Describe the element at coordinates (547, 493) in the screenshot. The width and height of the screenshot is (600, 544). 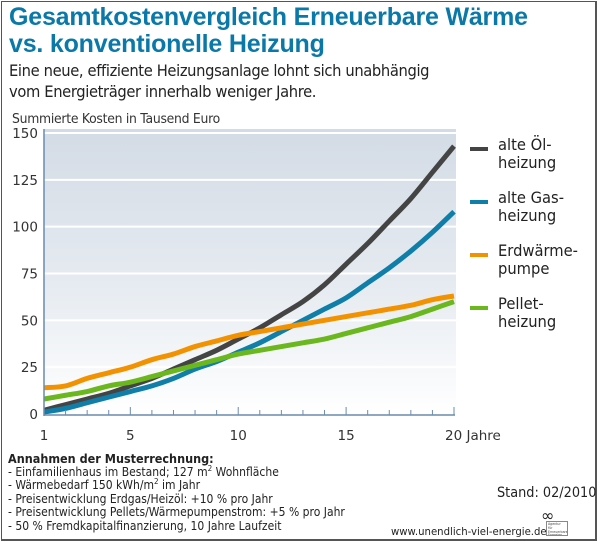
I see `date-stamp: Stand: 02/2010` at that location.